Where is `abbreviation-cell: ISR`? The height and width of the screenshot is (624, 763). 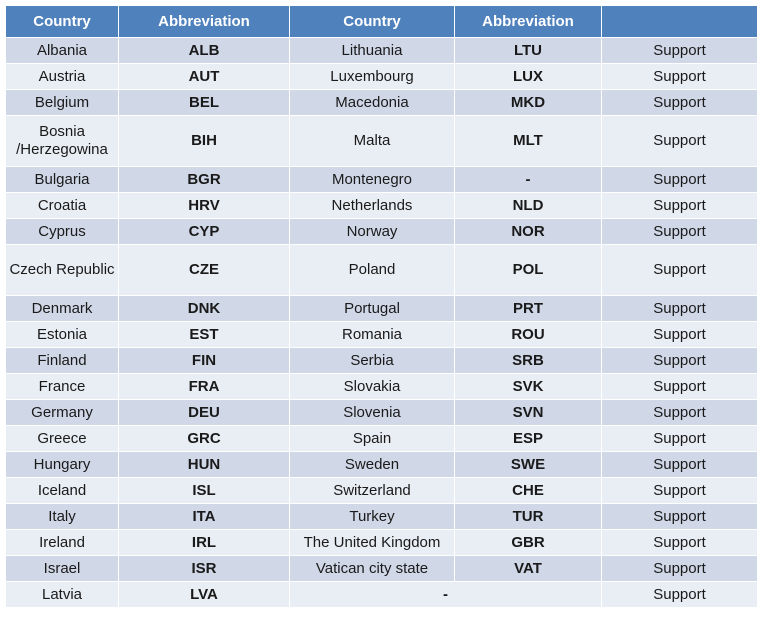 abbreviation-cell: ISR is located at coordinates (204, 568).